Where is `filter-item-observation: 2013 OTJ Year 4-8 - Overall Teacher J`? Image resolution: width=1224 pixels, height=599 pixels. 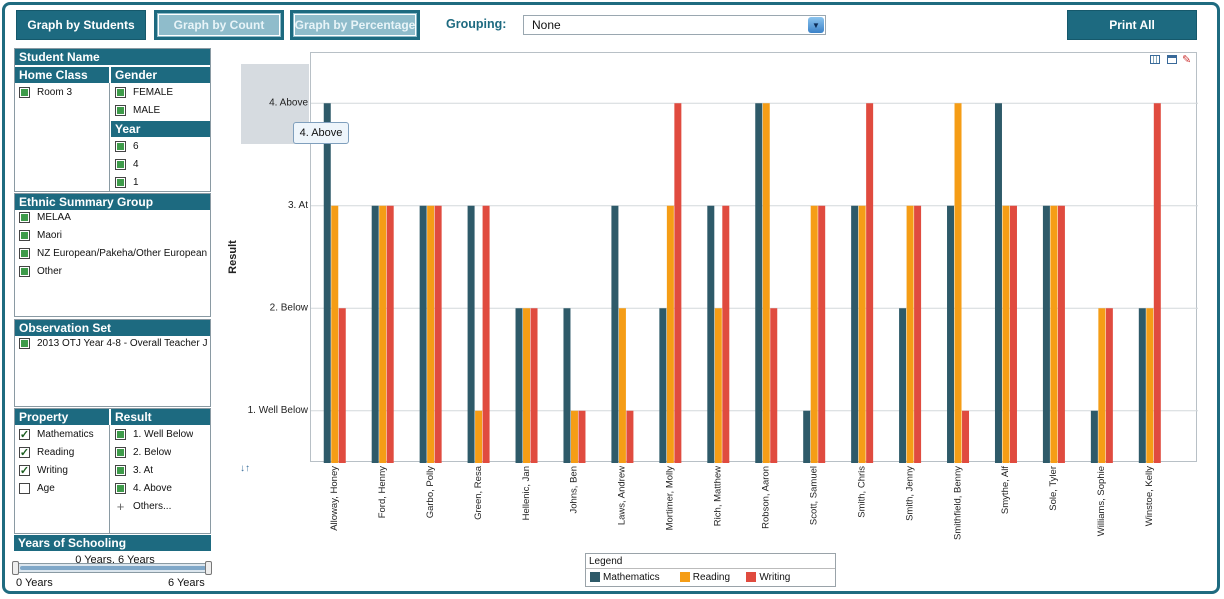
filter-item-observation: 2013 OTJ Year 4-8 - Overall Teacher J is located at coordinates (114, 343).